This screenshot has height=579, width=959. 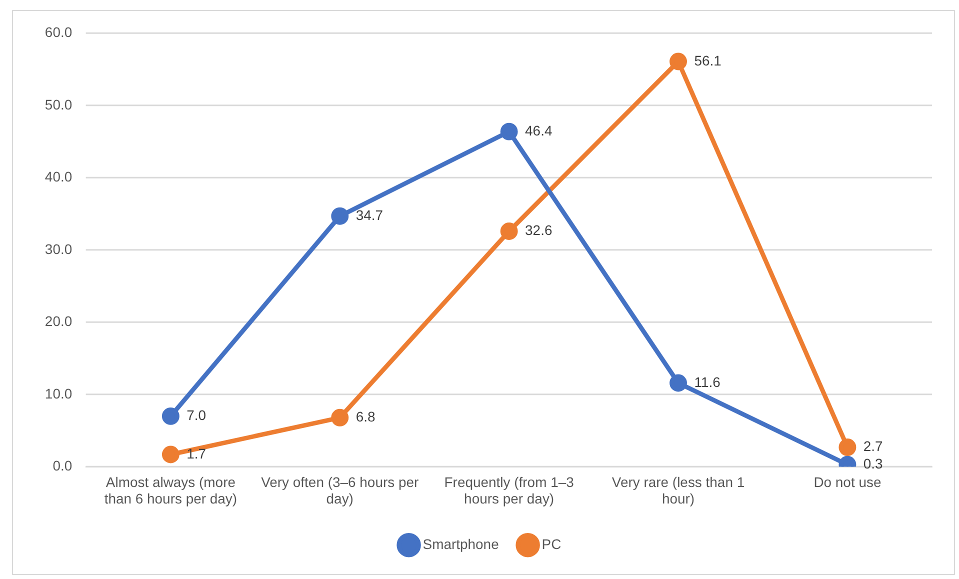 I want to click on x-tick-label: Very often (3–6 hours per day), so click(x=340, y=490).